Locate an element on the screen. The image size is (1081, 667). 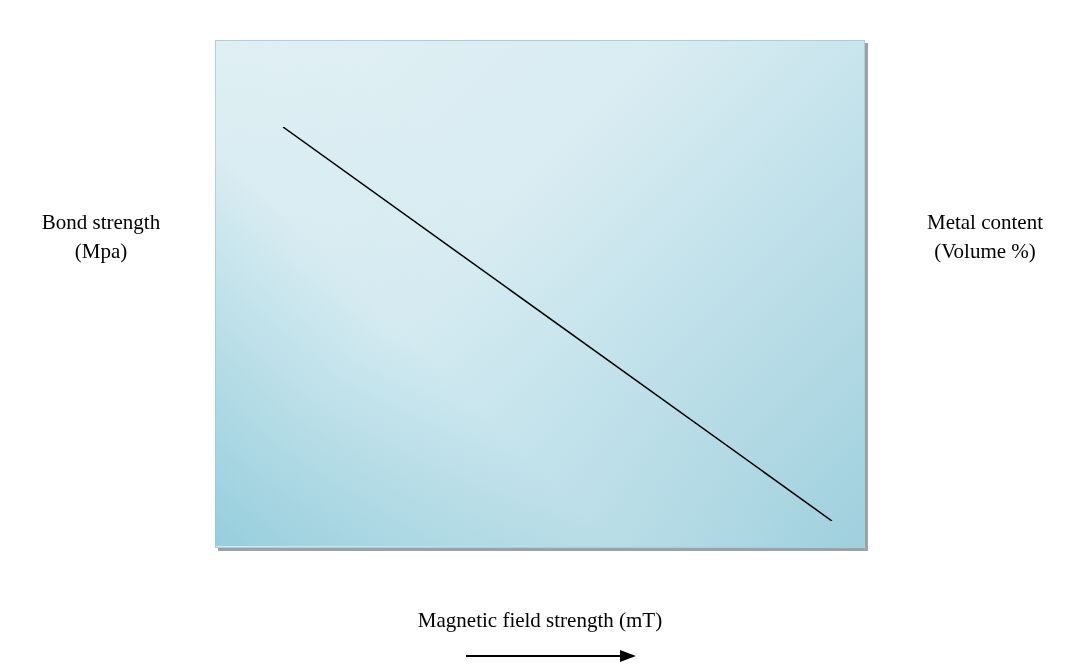
x-axis-title: Magnetic field strength (mT) is located at coordinates (540, 620).